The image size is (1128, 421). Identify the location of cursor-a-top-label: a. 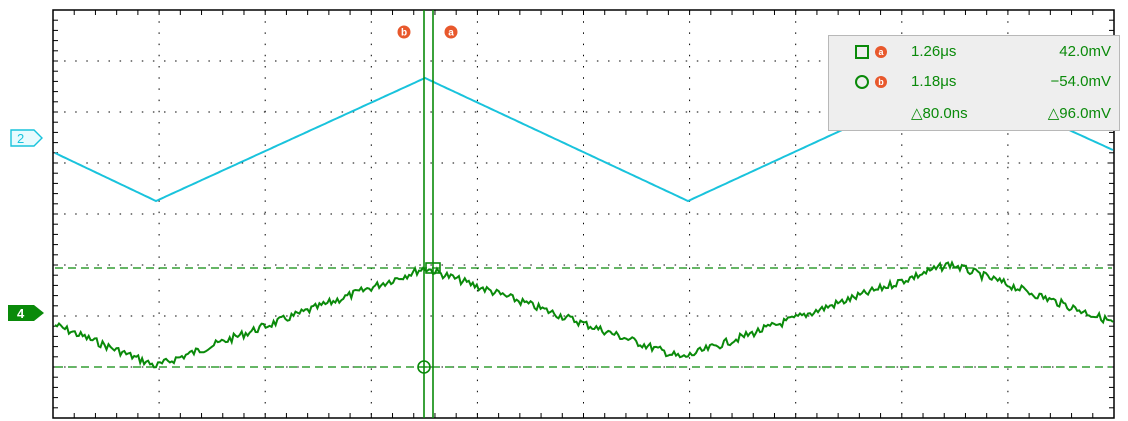
(451, 33).